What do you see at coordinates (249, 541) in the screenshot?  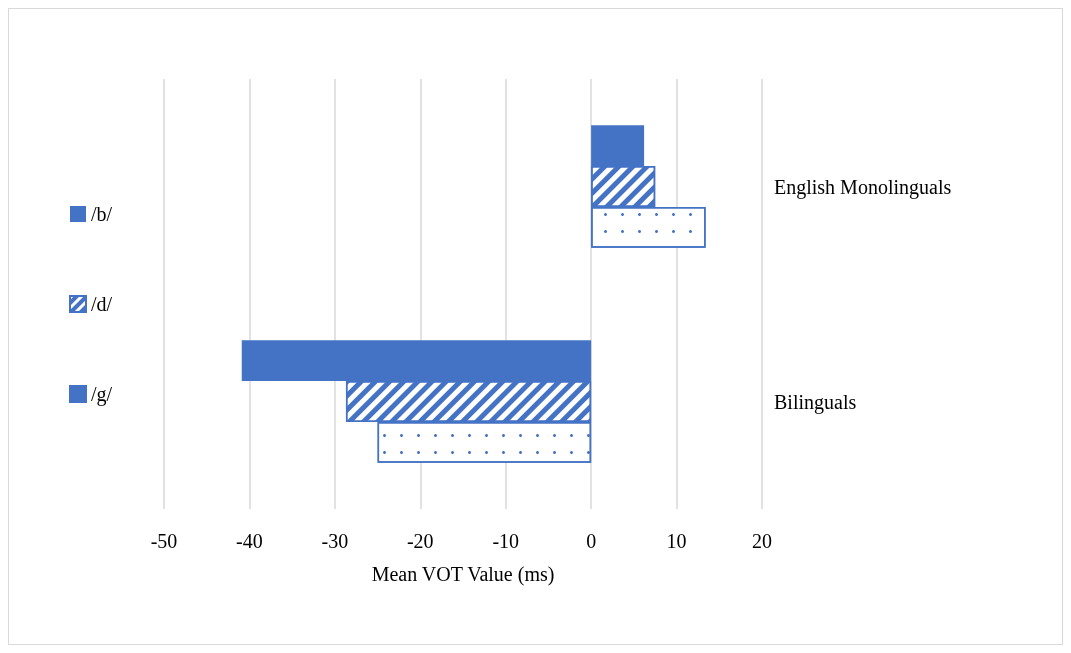 I see `x-tick-label: -40` at bounding box center [249, 541].